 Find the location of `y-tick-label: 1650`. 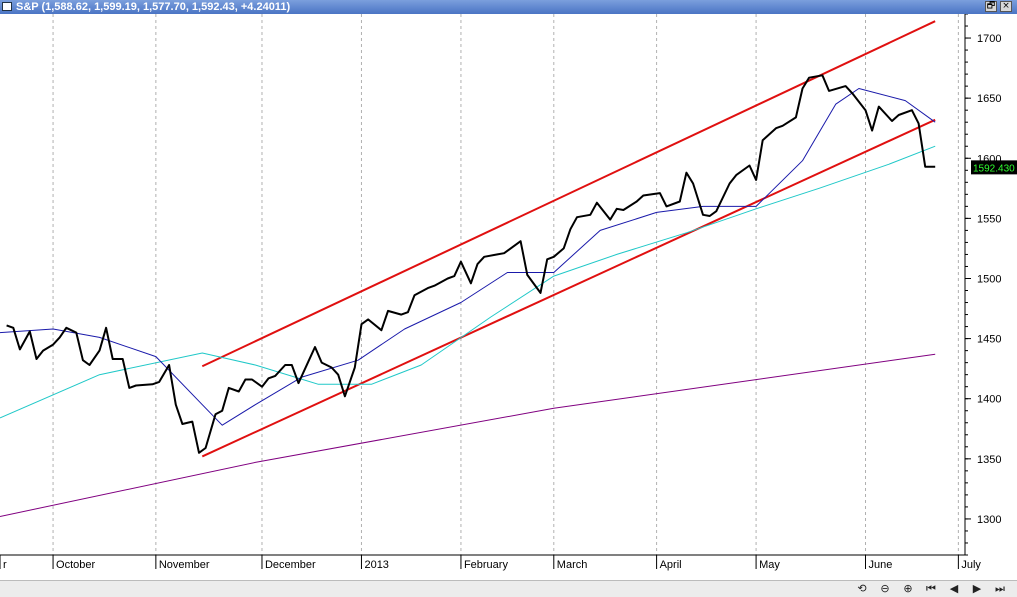

y-tick-label: 1650 is located at coordinates (989, 99).